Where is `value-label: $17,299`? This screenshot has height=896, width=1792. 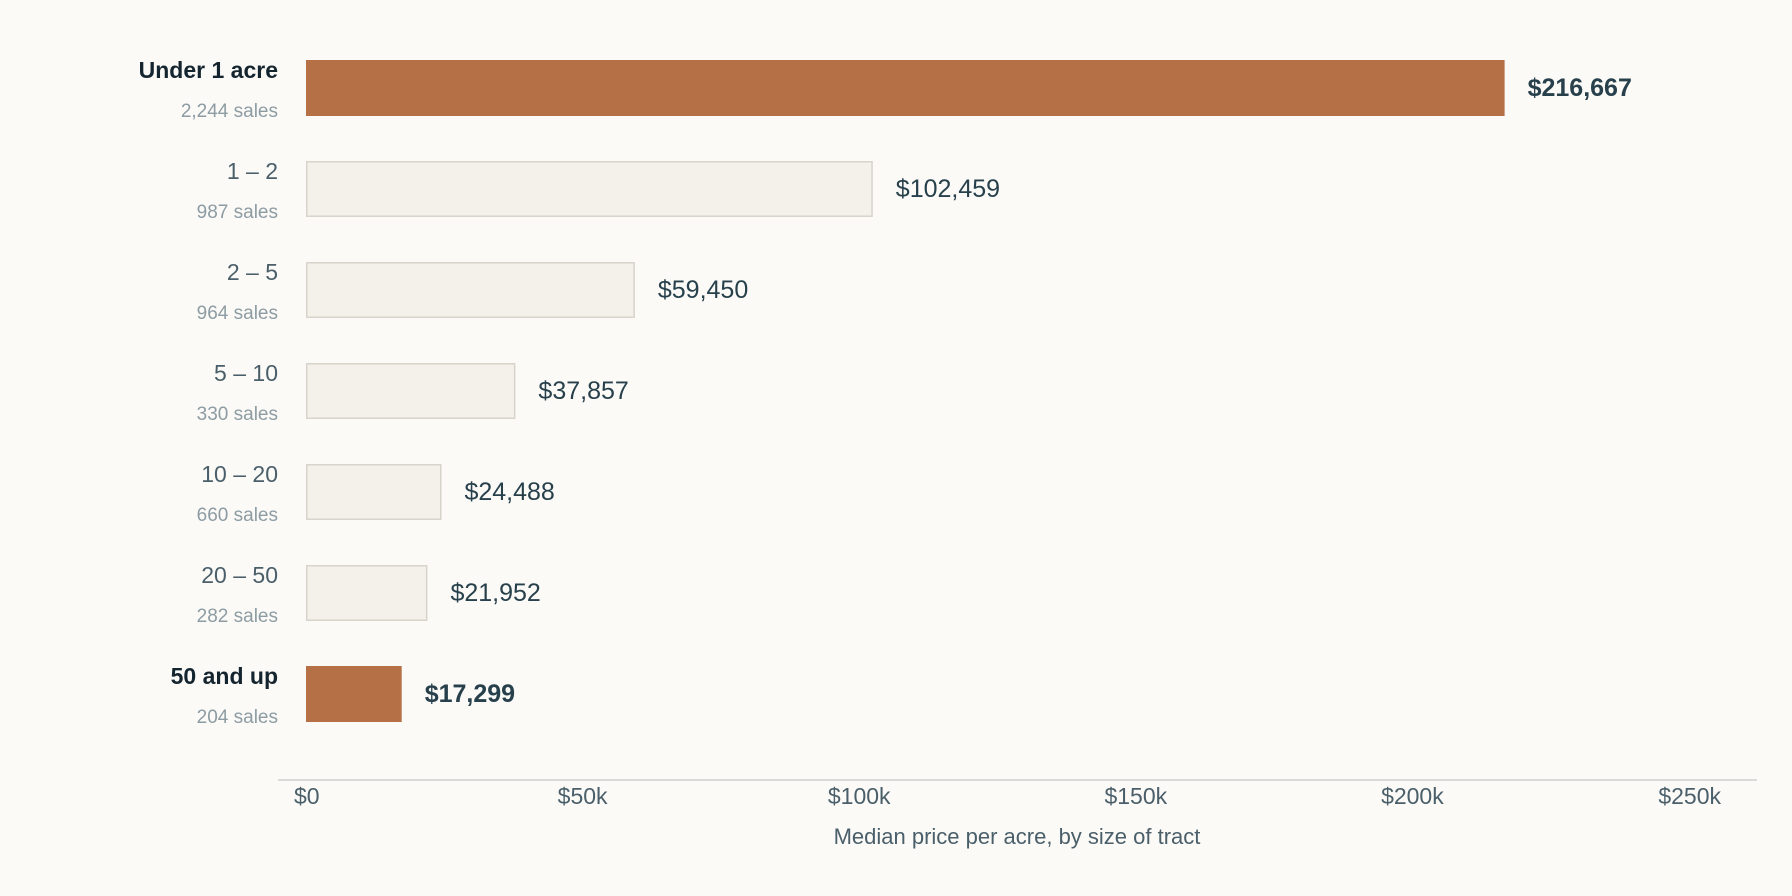 value-label: $17,299 is located at coordinates (470, 694).